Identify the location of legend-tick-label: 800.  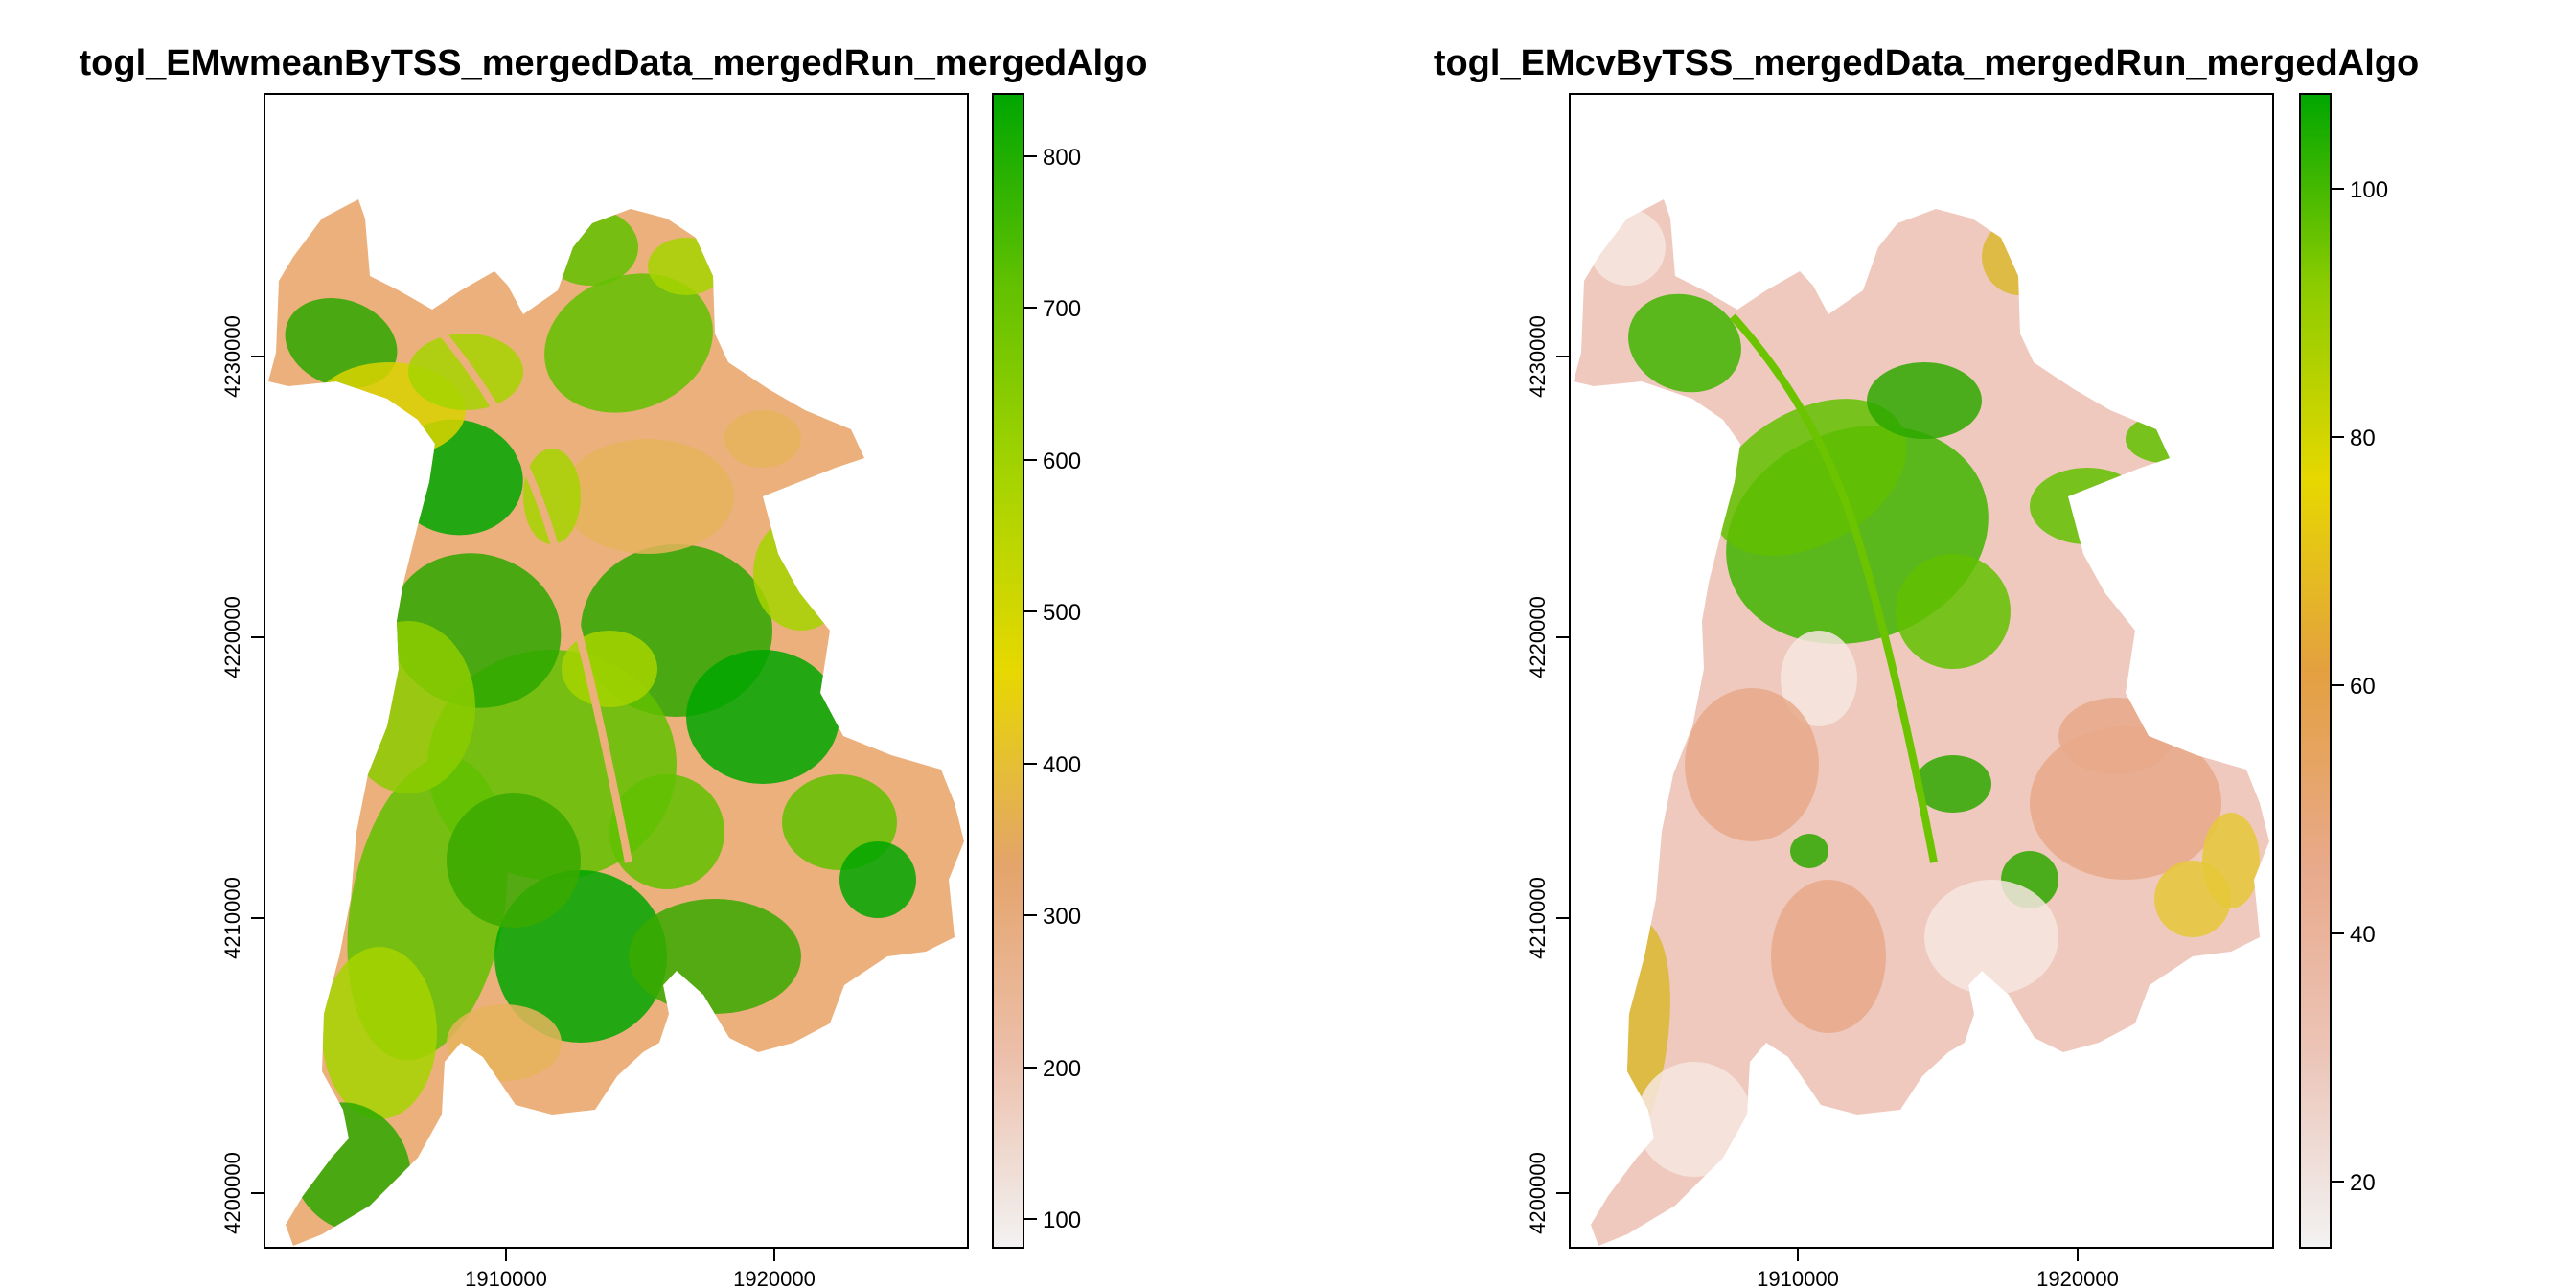
(1062, 158).